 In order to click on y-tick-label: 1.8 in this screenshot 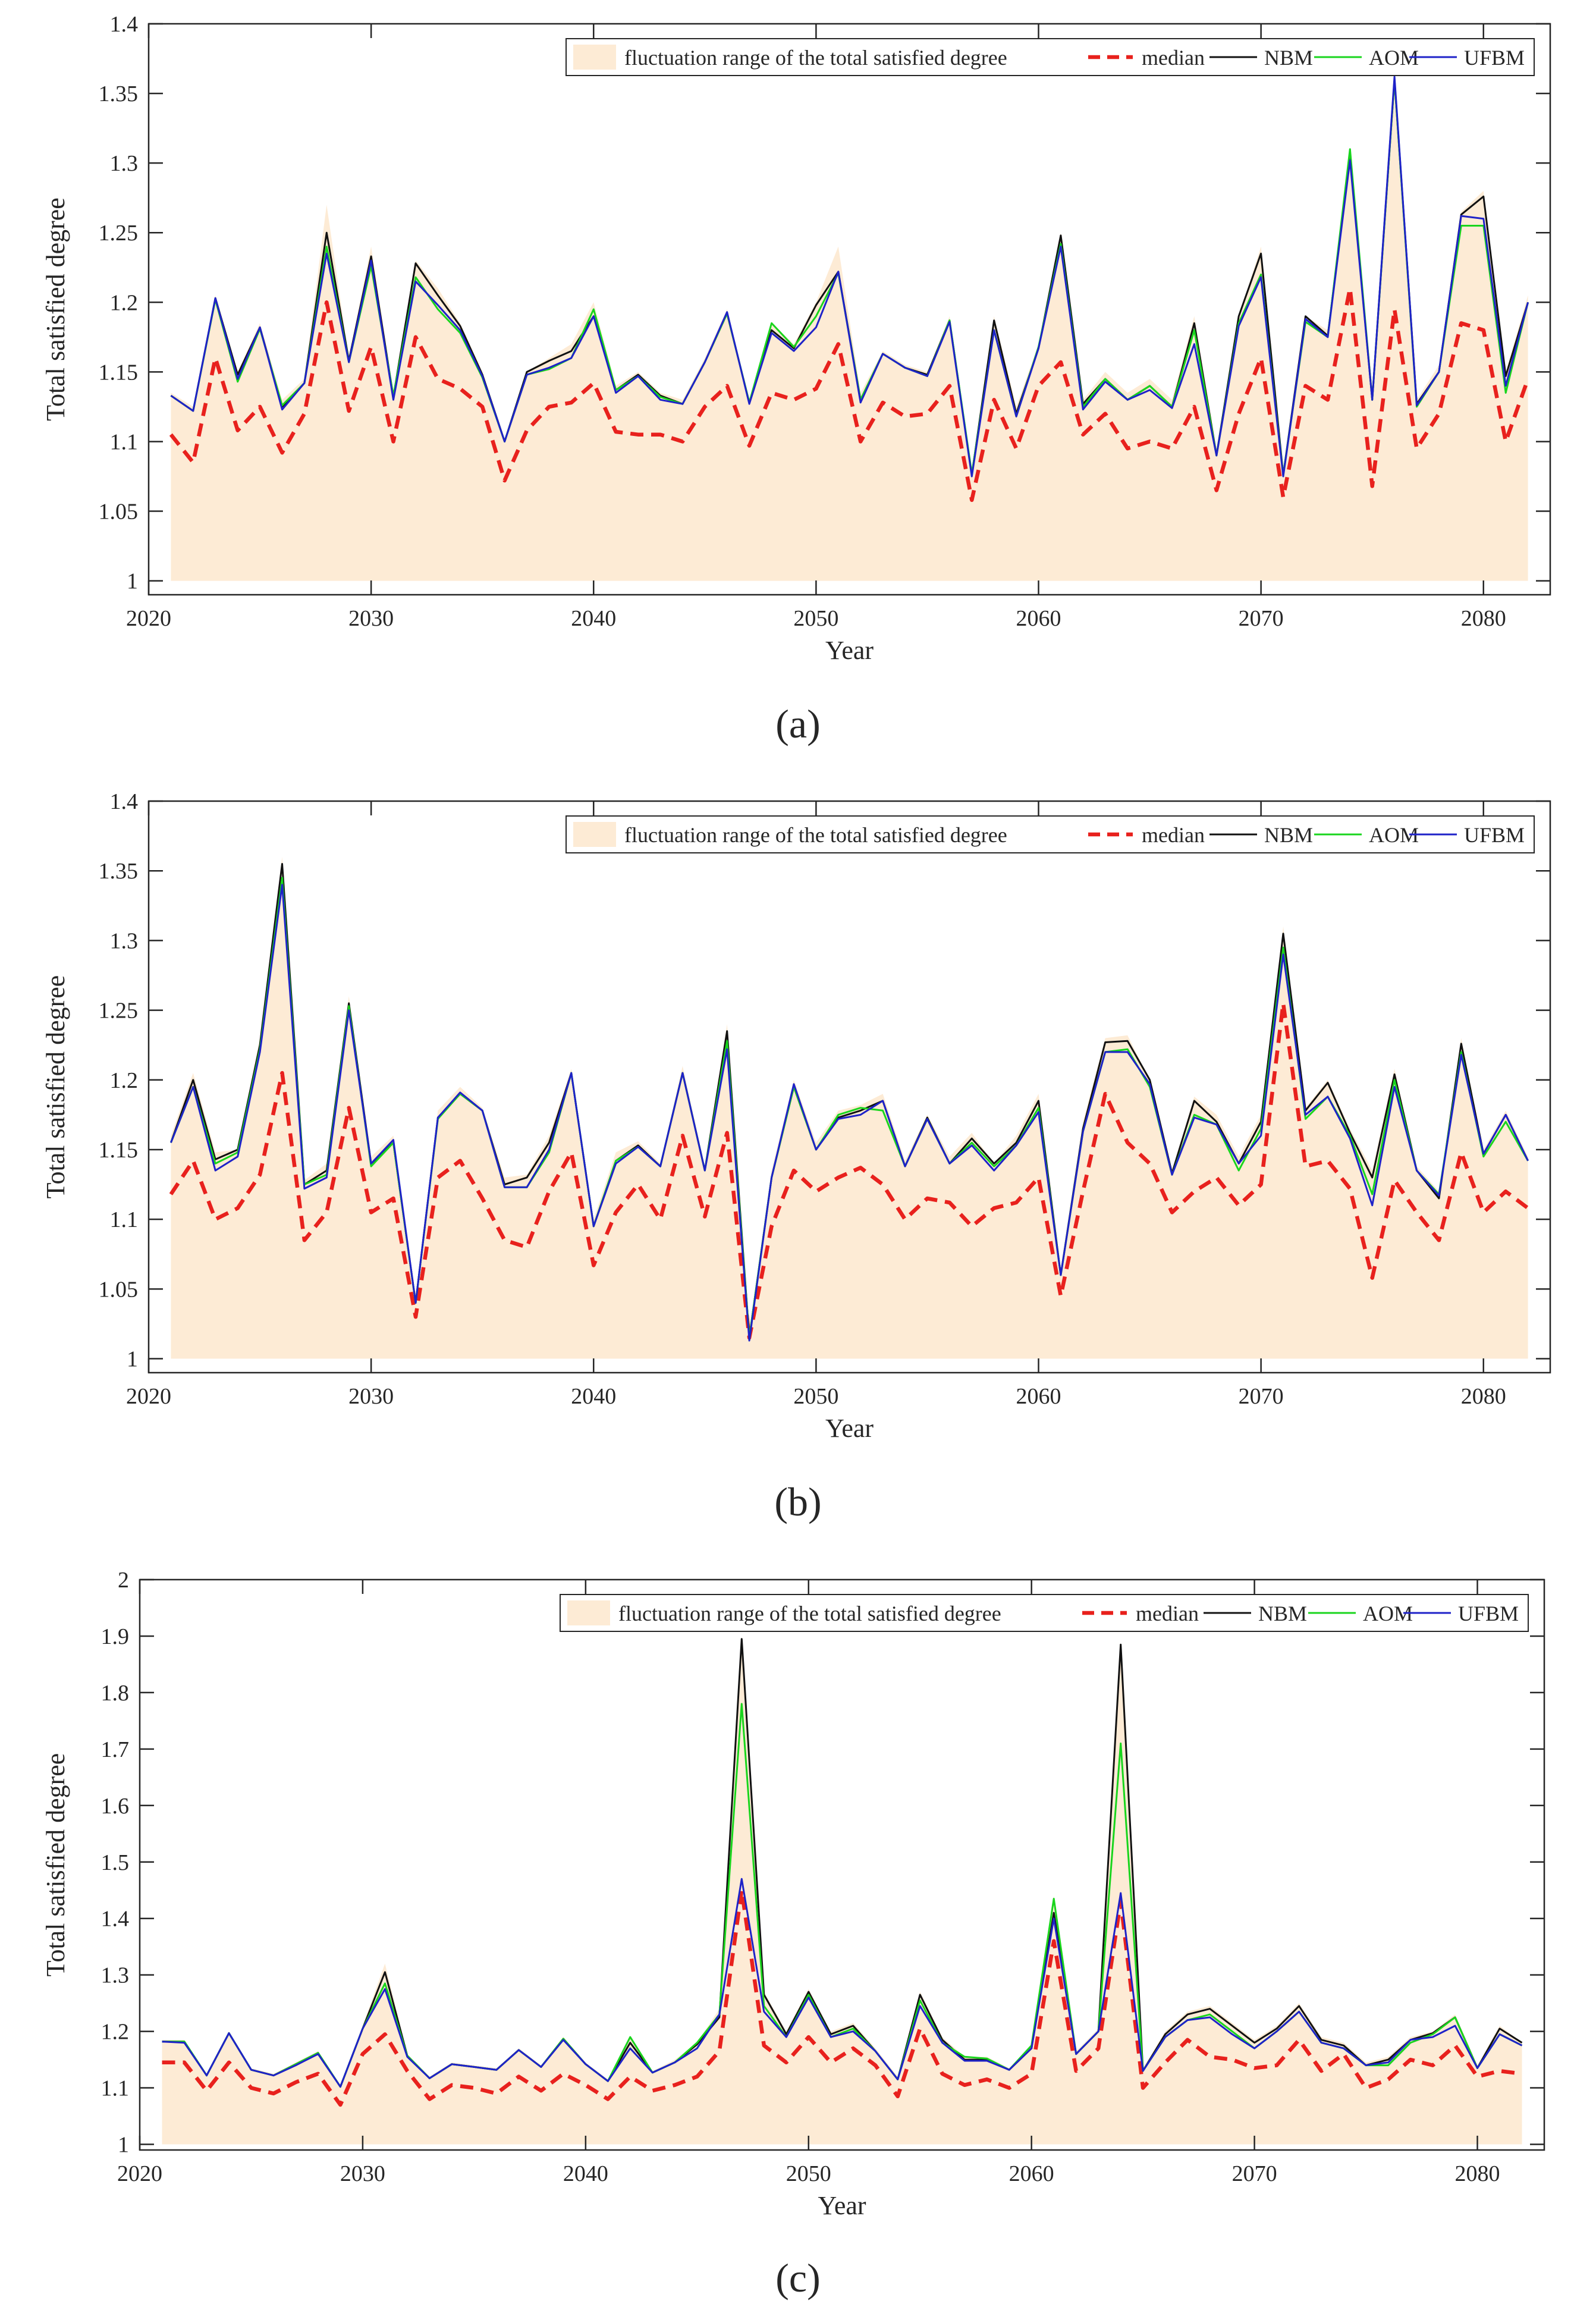, I will do `click(115, 1693)`.